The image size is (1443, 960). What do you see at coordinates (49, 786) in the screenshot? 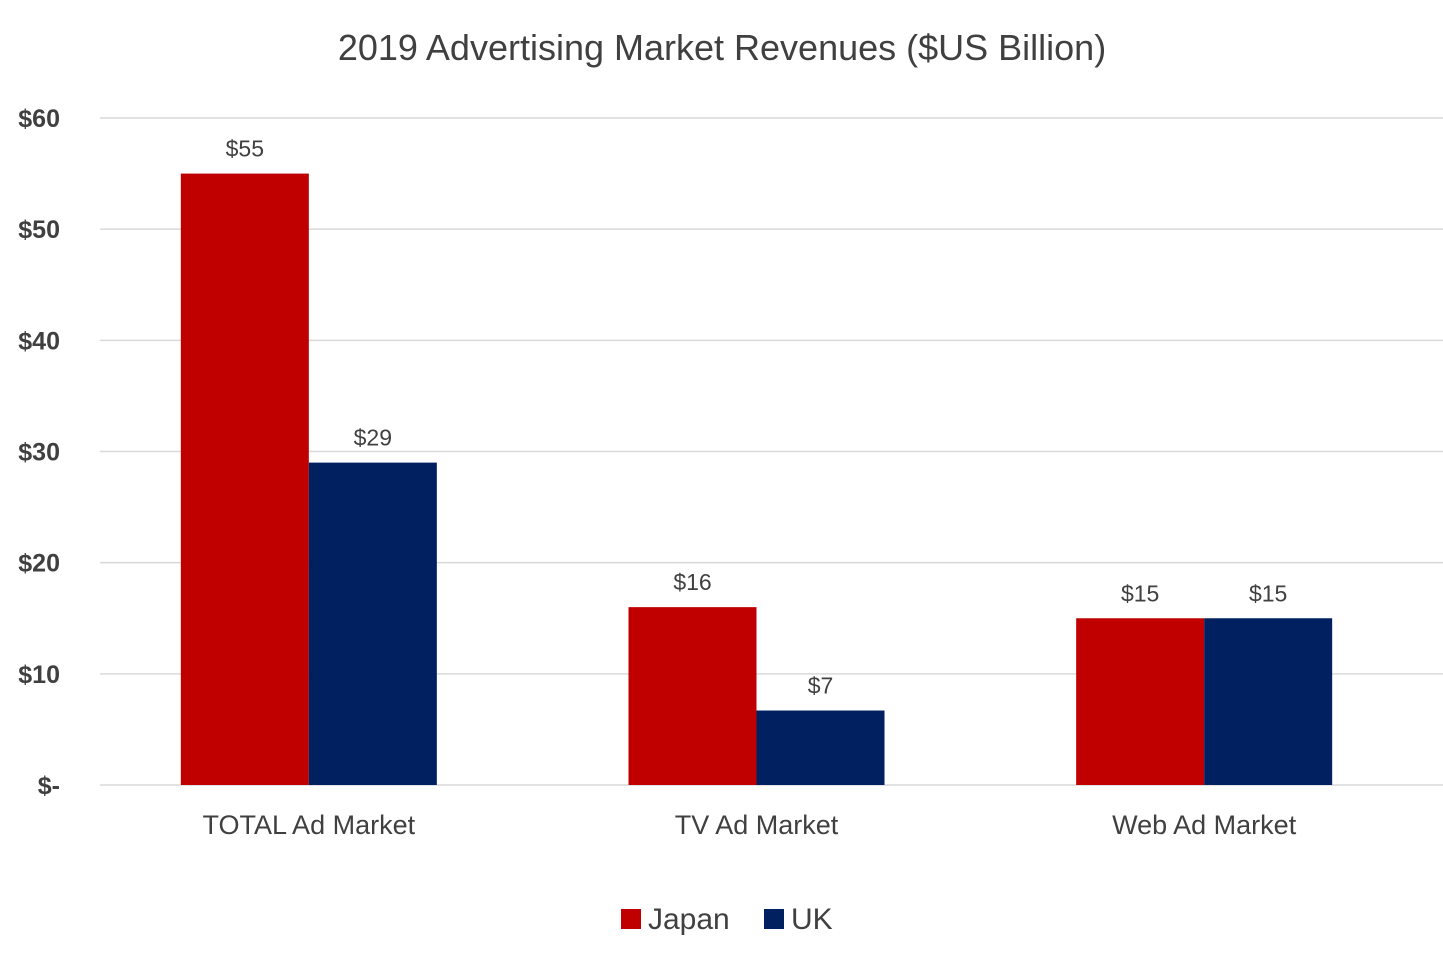
I see `y-tick-label: $-` at bounding box center [49, 786].